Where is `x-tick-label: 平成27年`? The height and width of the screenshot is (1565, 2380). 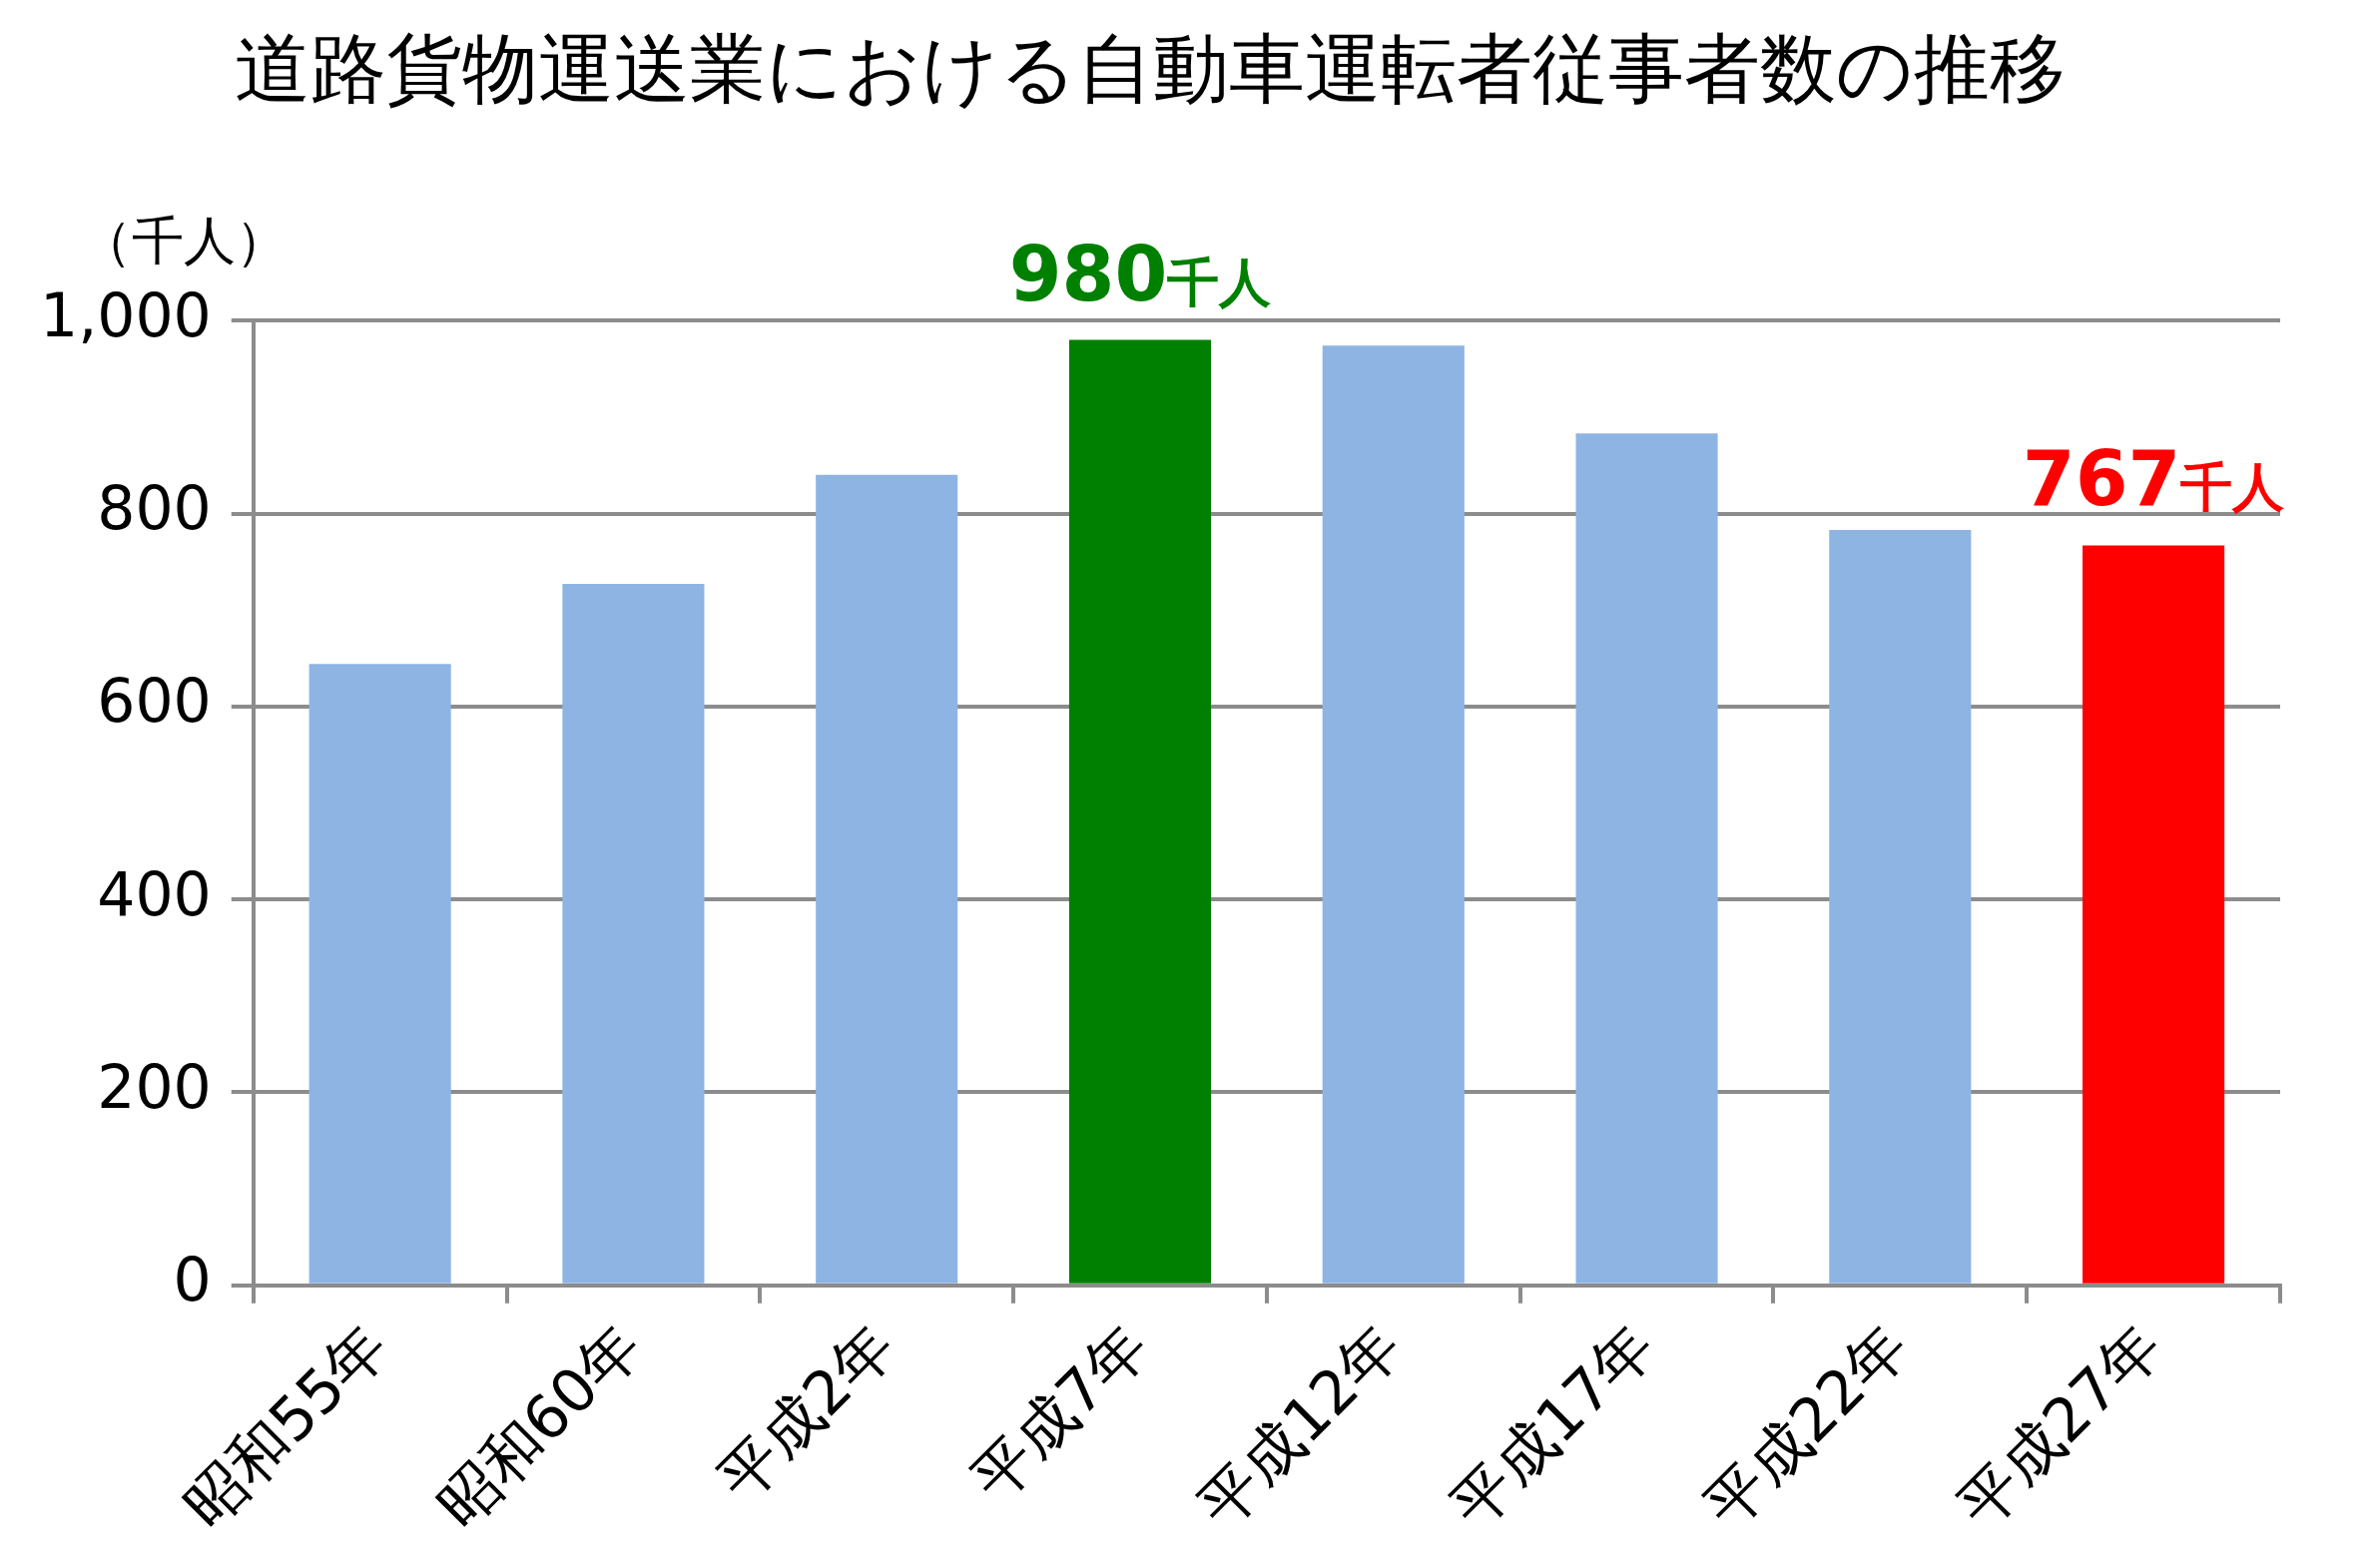
x-tick-label: 平成27年 is located at coordinates (2059, 1425).